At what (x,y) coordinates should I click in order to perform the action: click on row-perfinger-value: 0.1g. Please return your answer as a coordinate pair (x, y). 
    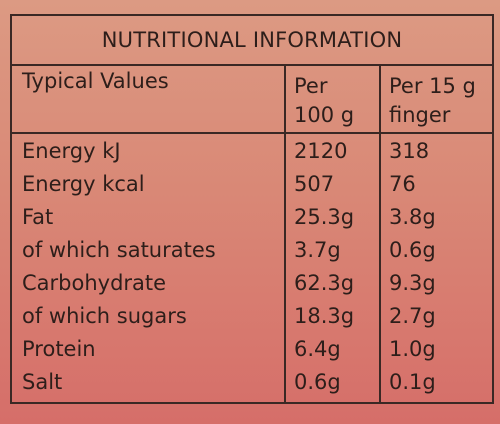
    Looking at the image, I should click on (412, 382).